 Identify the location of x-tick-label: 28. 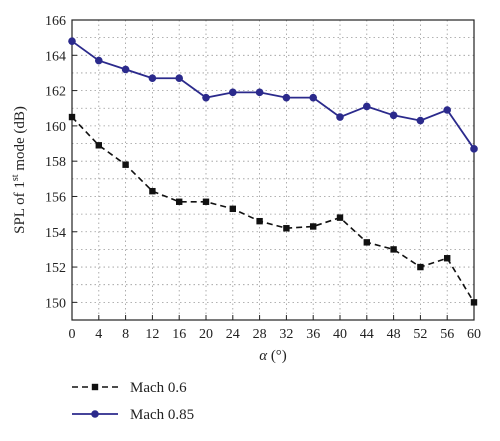
(260, 334).